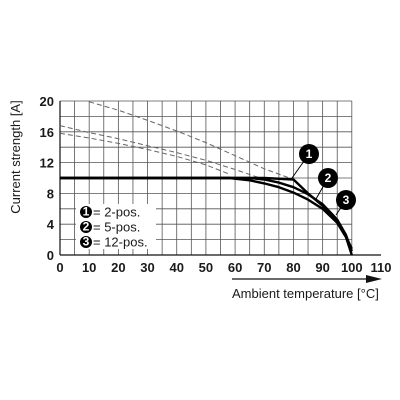 The image size is (400, 400). What do you see at coordinates (176, 267) in the screenshot?
I see `x-tick-label: 40` at bounding box center [176, 267].